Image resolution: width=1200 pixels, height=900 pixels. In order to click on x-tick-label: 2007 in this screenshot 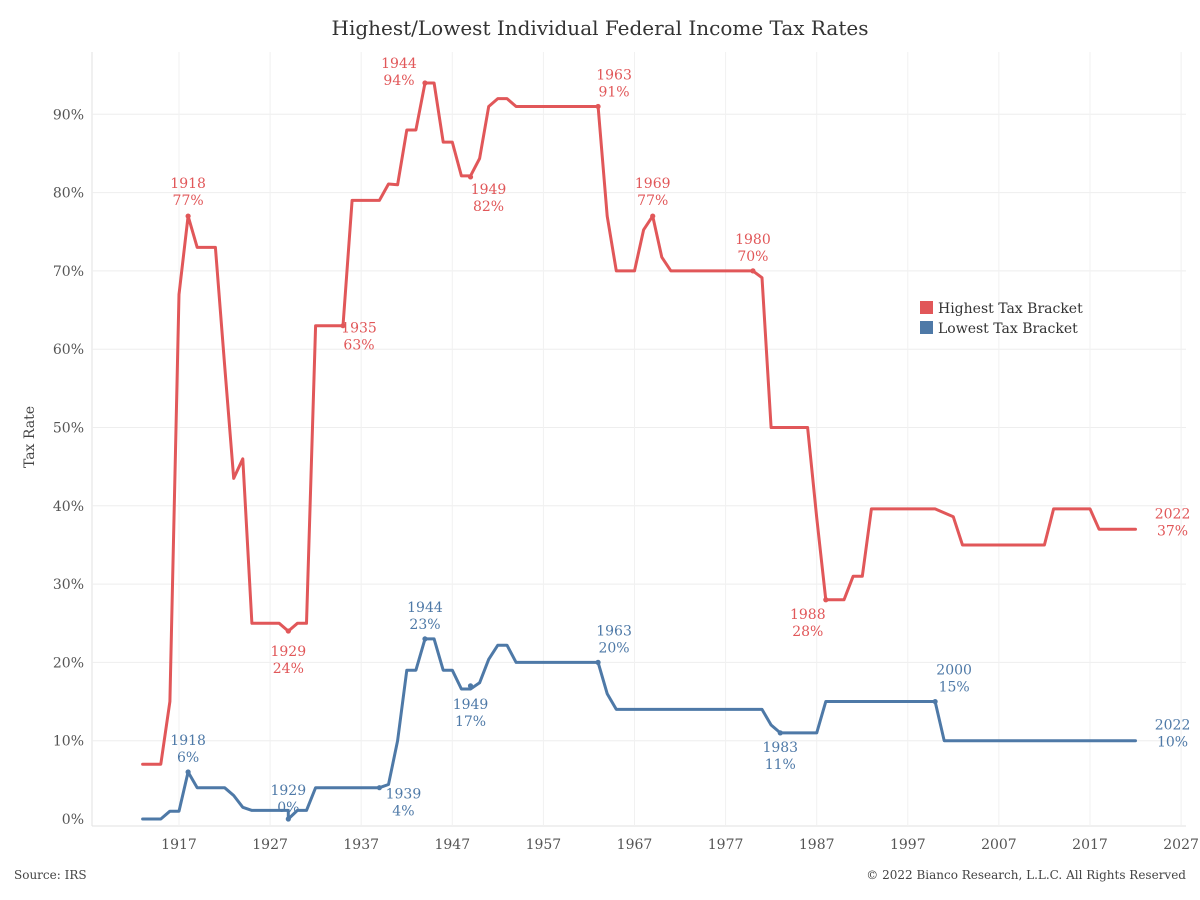, I will do `click(999, 845)`.